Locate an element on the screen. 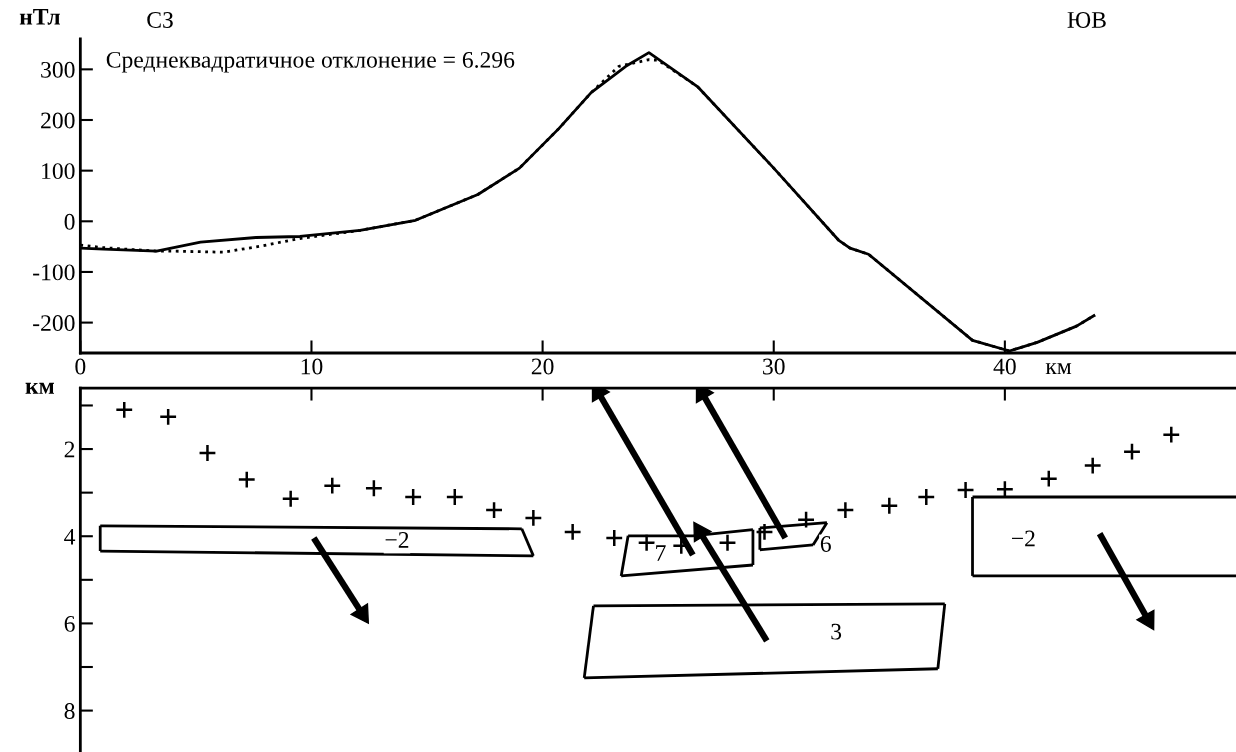  text: СЗ is located at coordinates (160, 20).